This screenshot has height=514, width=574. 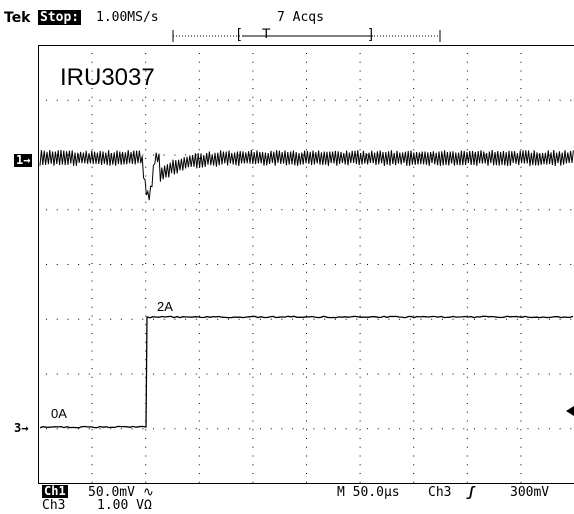 I want to click on timebase-readout: M 50.0µs, so click(x=368, y=492).